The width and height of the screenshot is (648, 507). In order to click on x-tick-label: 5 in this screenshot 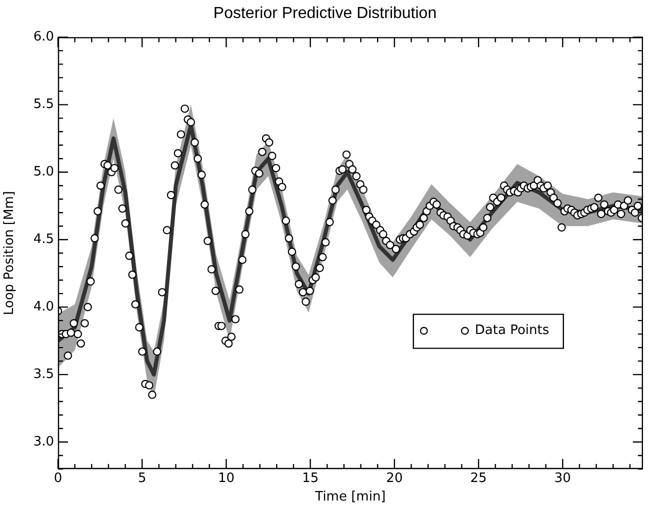, I will do `click(142, 478)`.